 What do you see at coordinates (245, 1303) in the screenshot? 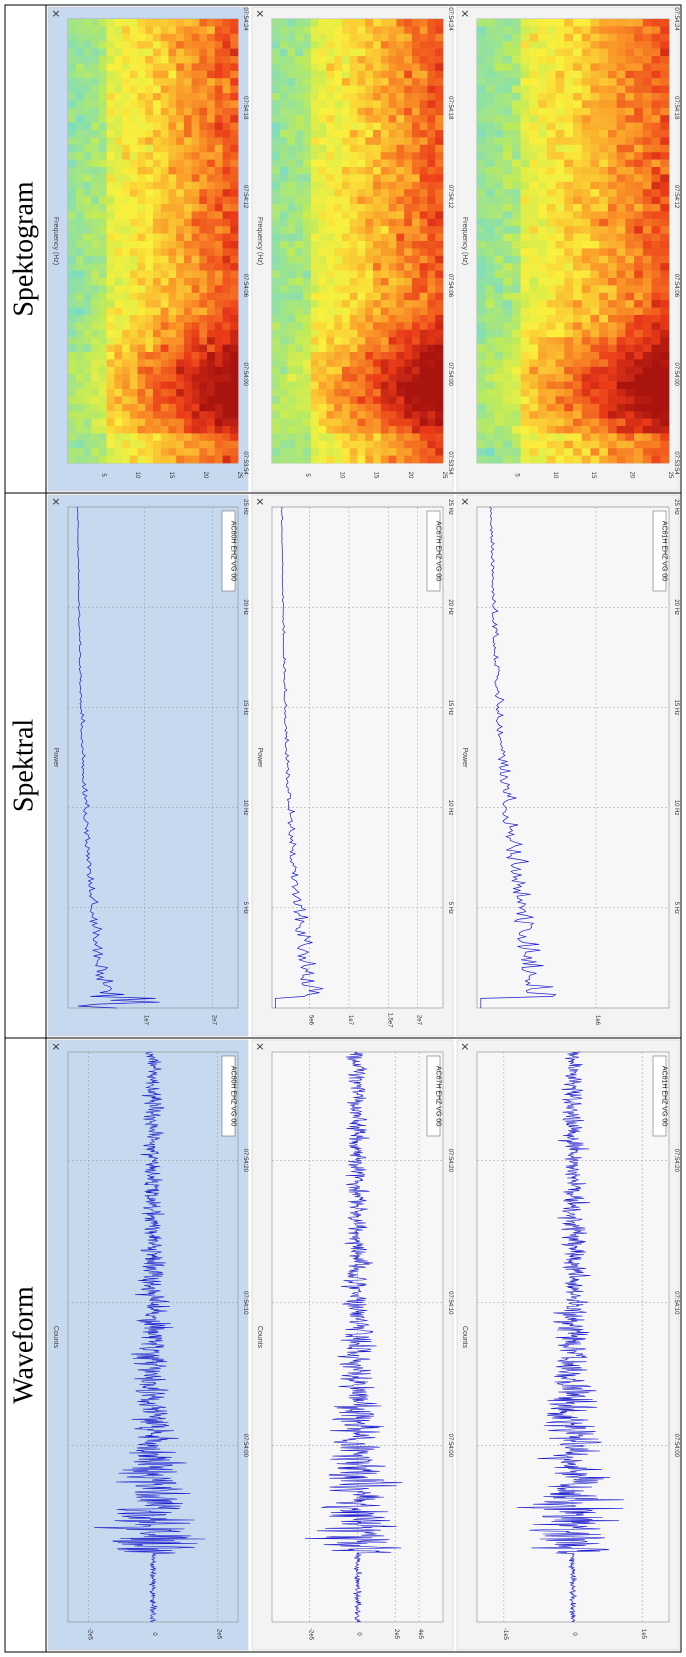
I see `x-tick-label: 07:54:10` at bounding box center [245, 1303].